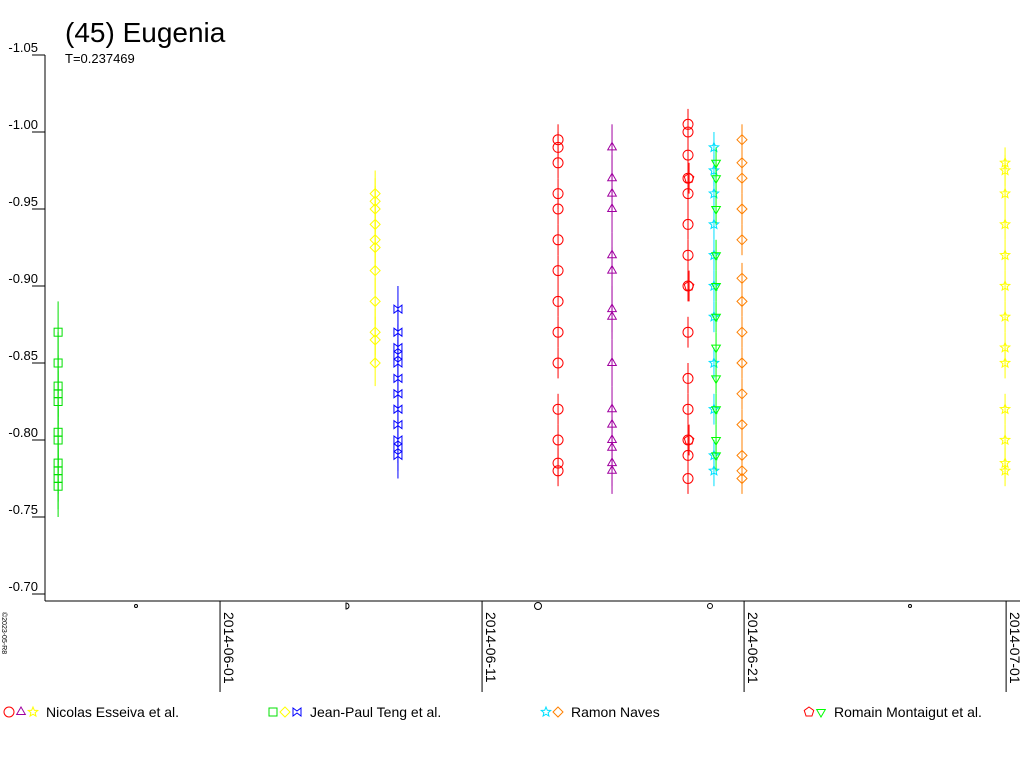 This screenshot has height=768, width=1024. I want to click on y-tick-label: -0.75, so click(23, 509).